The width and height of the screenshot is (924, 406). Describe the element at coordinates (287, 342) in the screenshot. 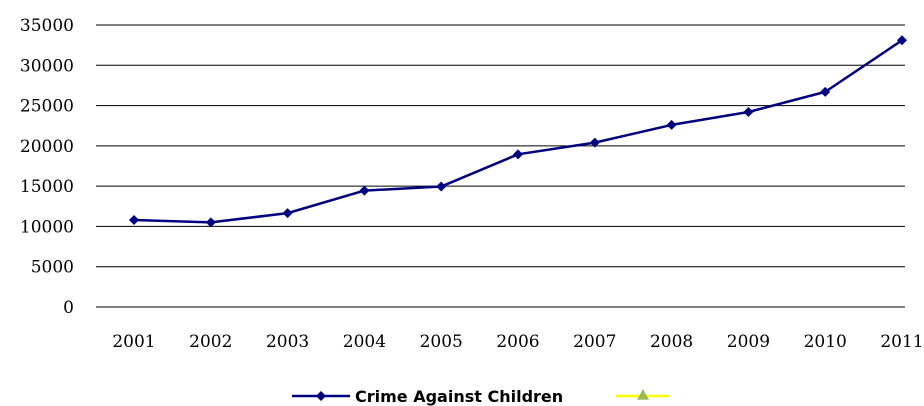

I see `x-tick-label-2003: 2003` at that location.